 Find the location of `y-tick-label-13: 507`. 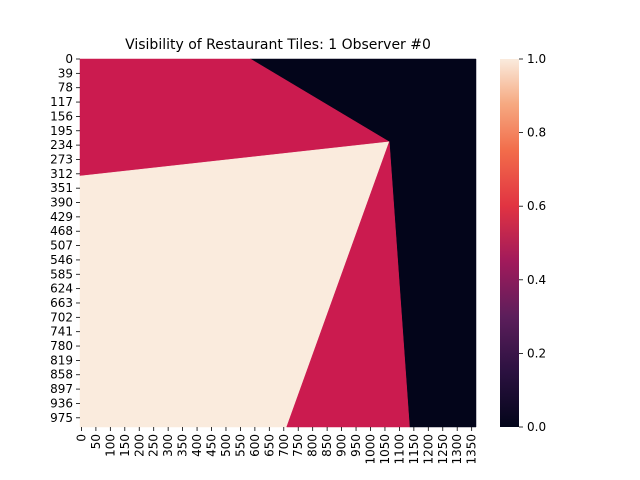

y-tick-label-13: 507 is located at coordinates (61, 246).